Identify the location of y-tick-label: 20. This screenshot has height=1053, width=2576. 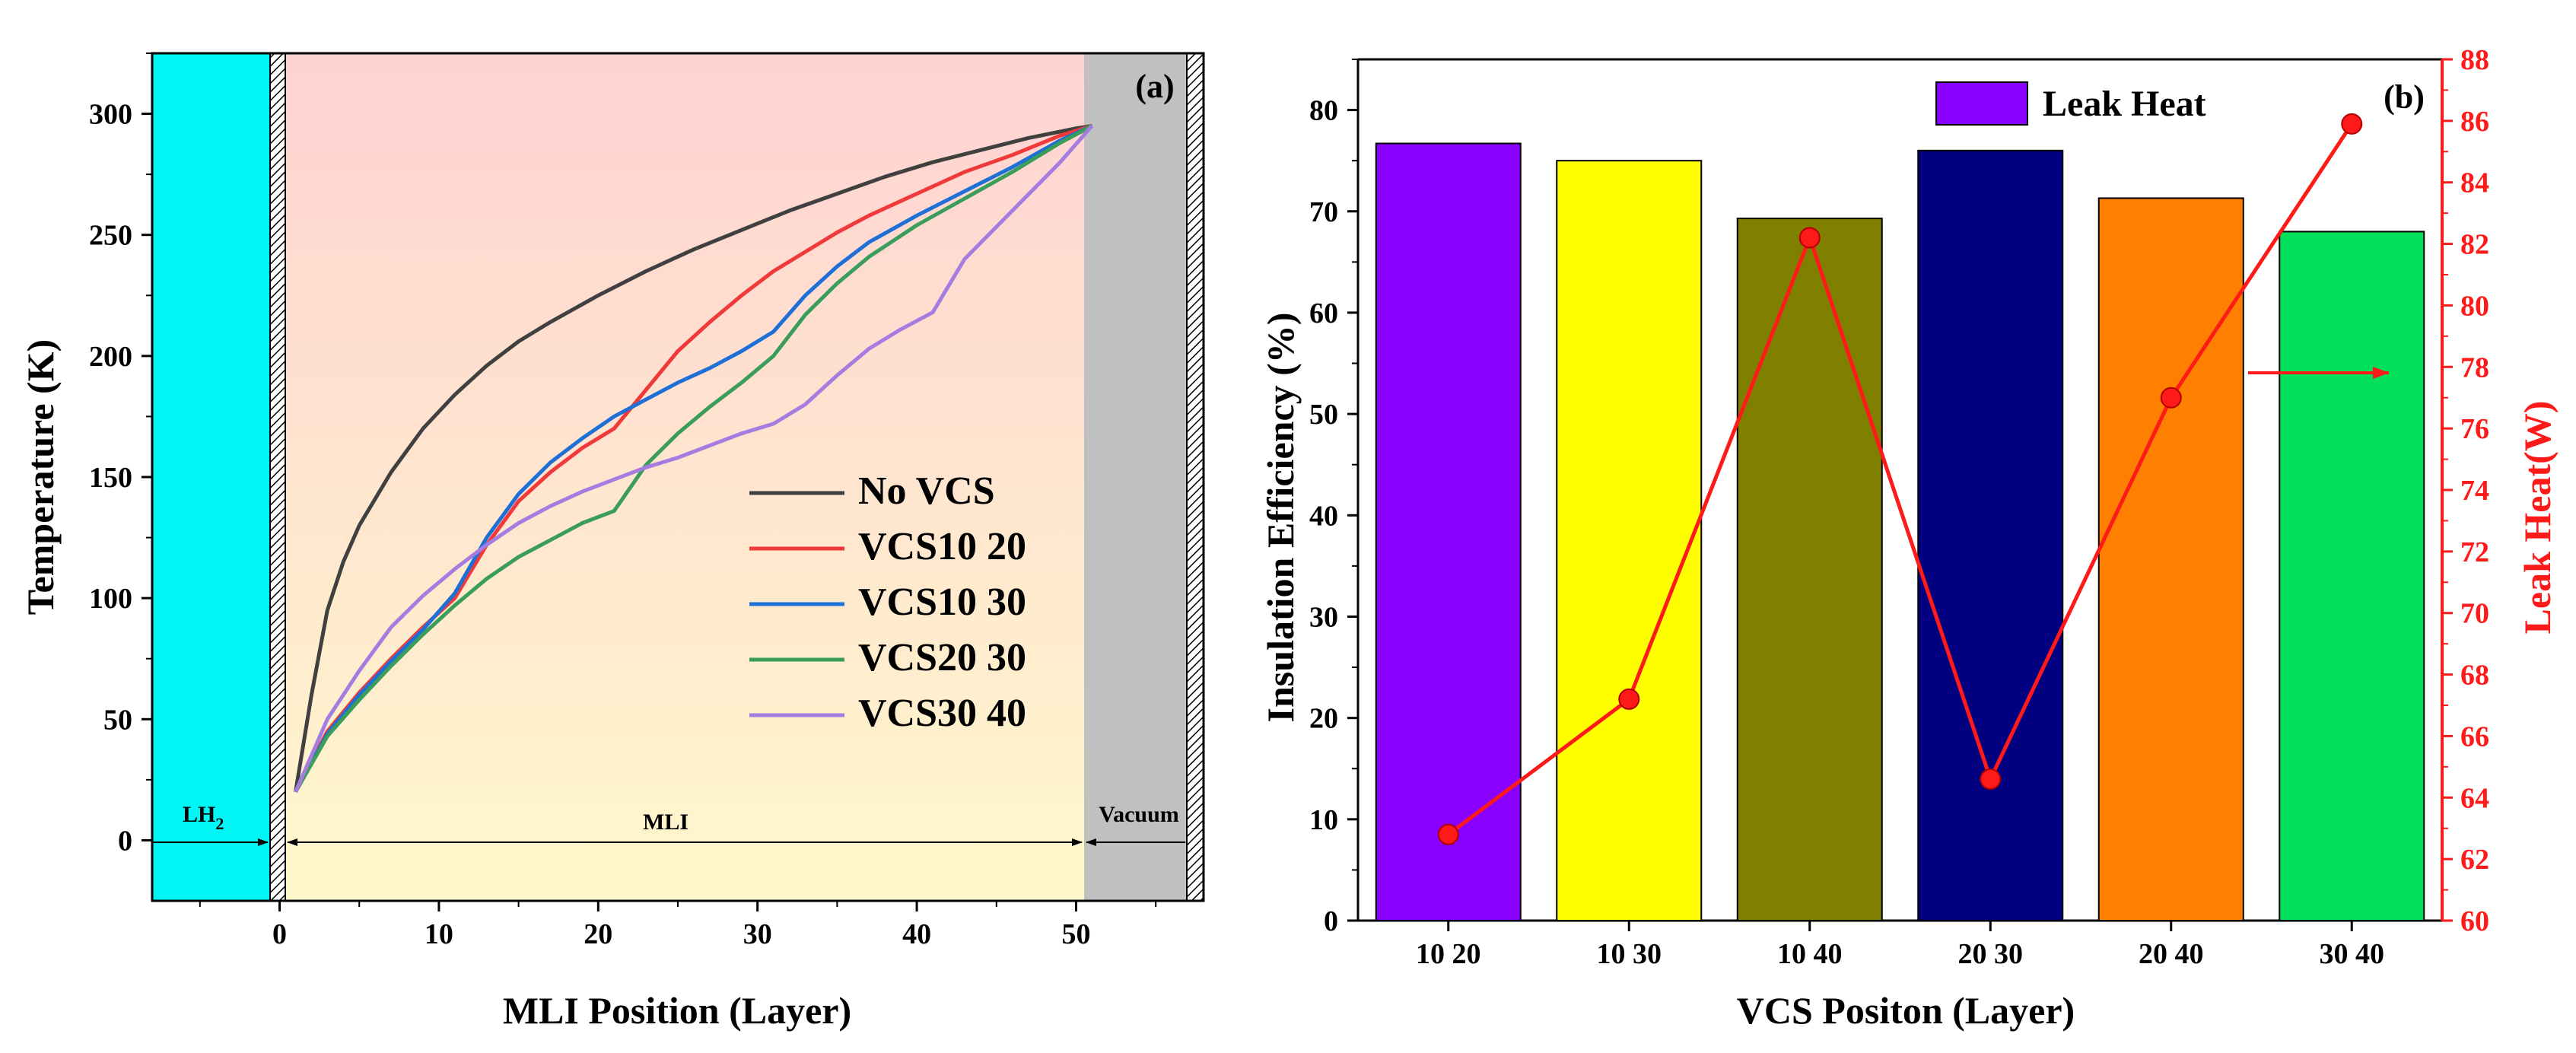
(1324, 719).